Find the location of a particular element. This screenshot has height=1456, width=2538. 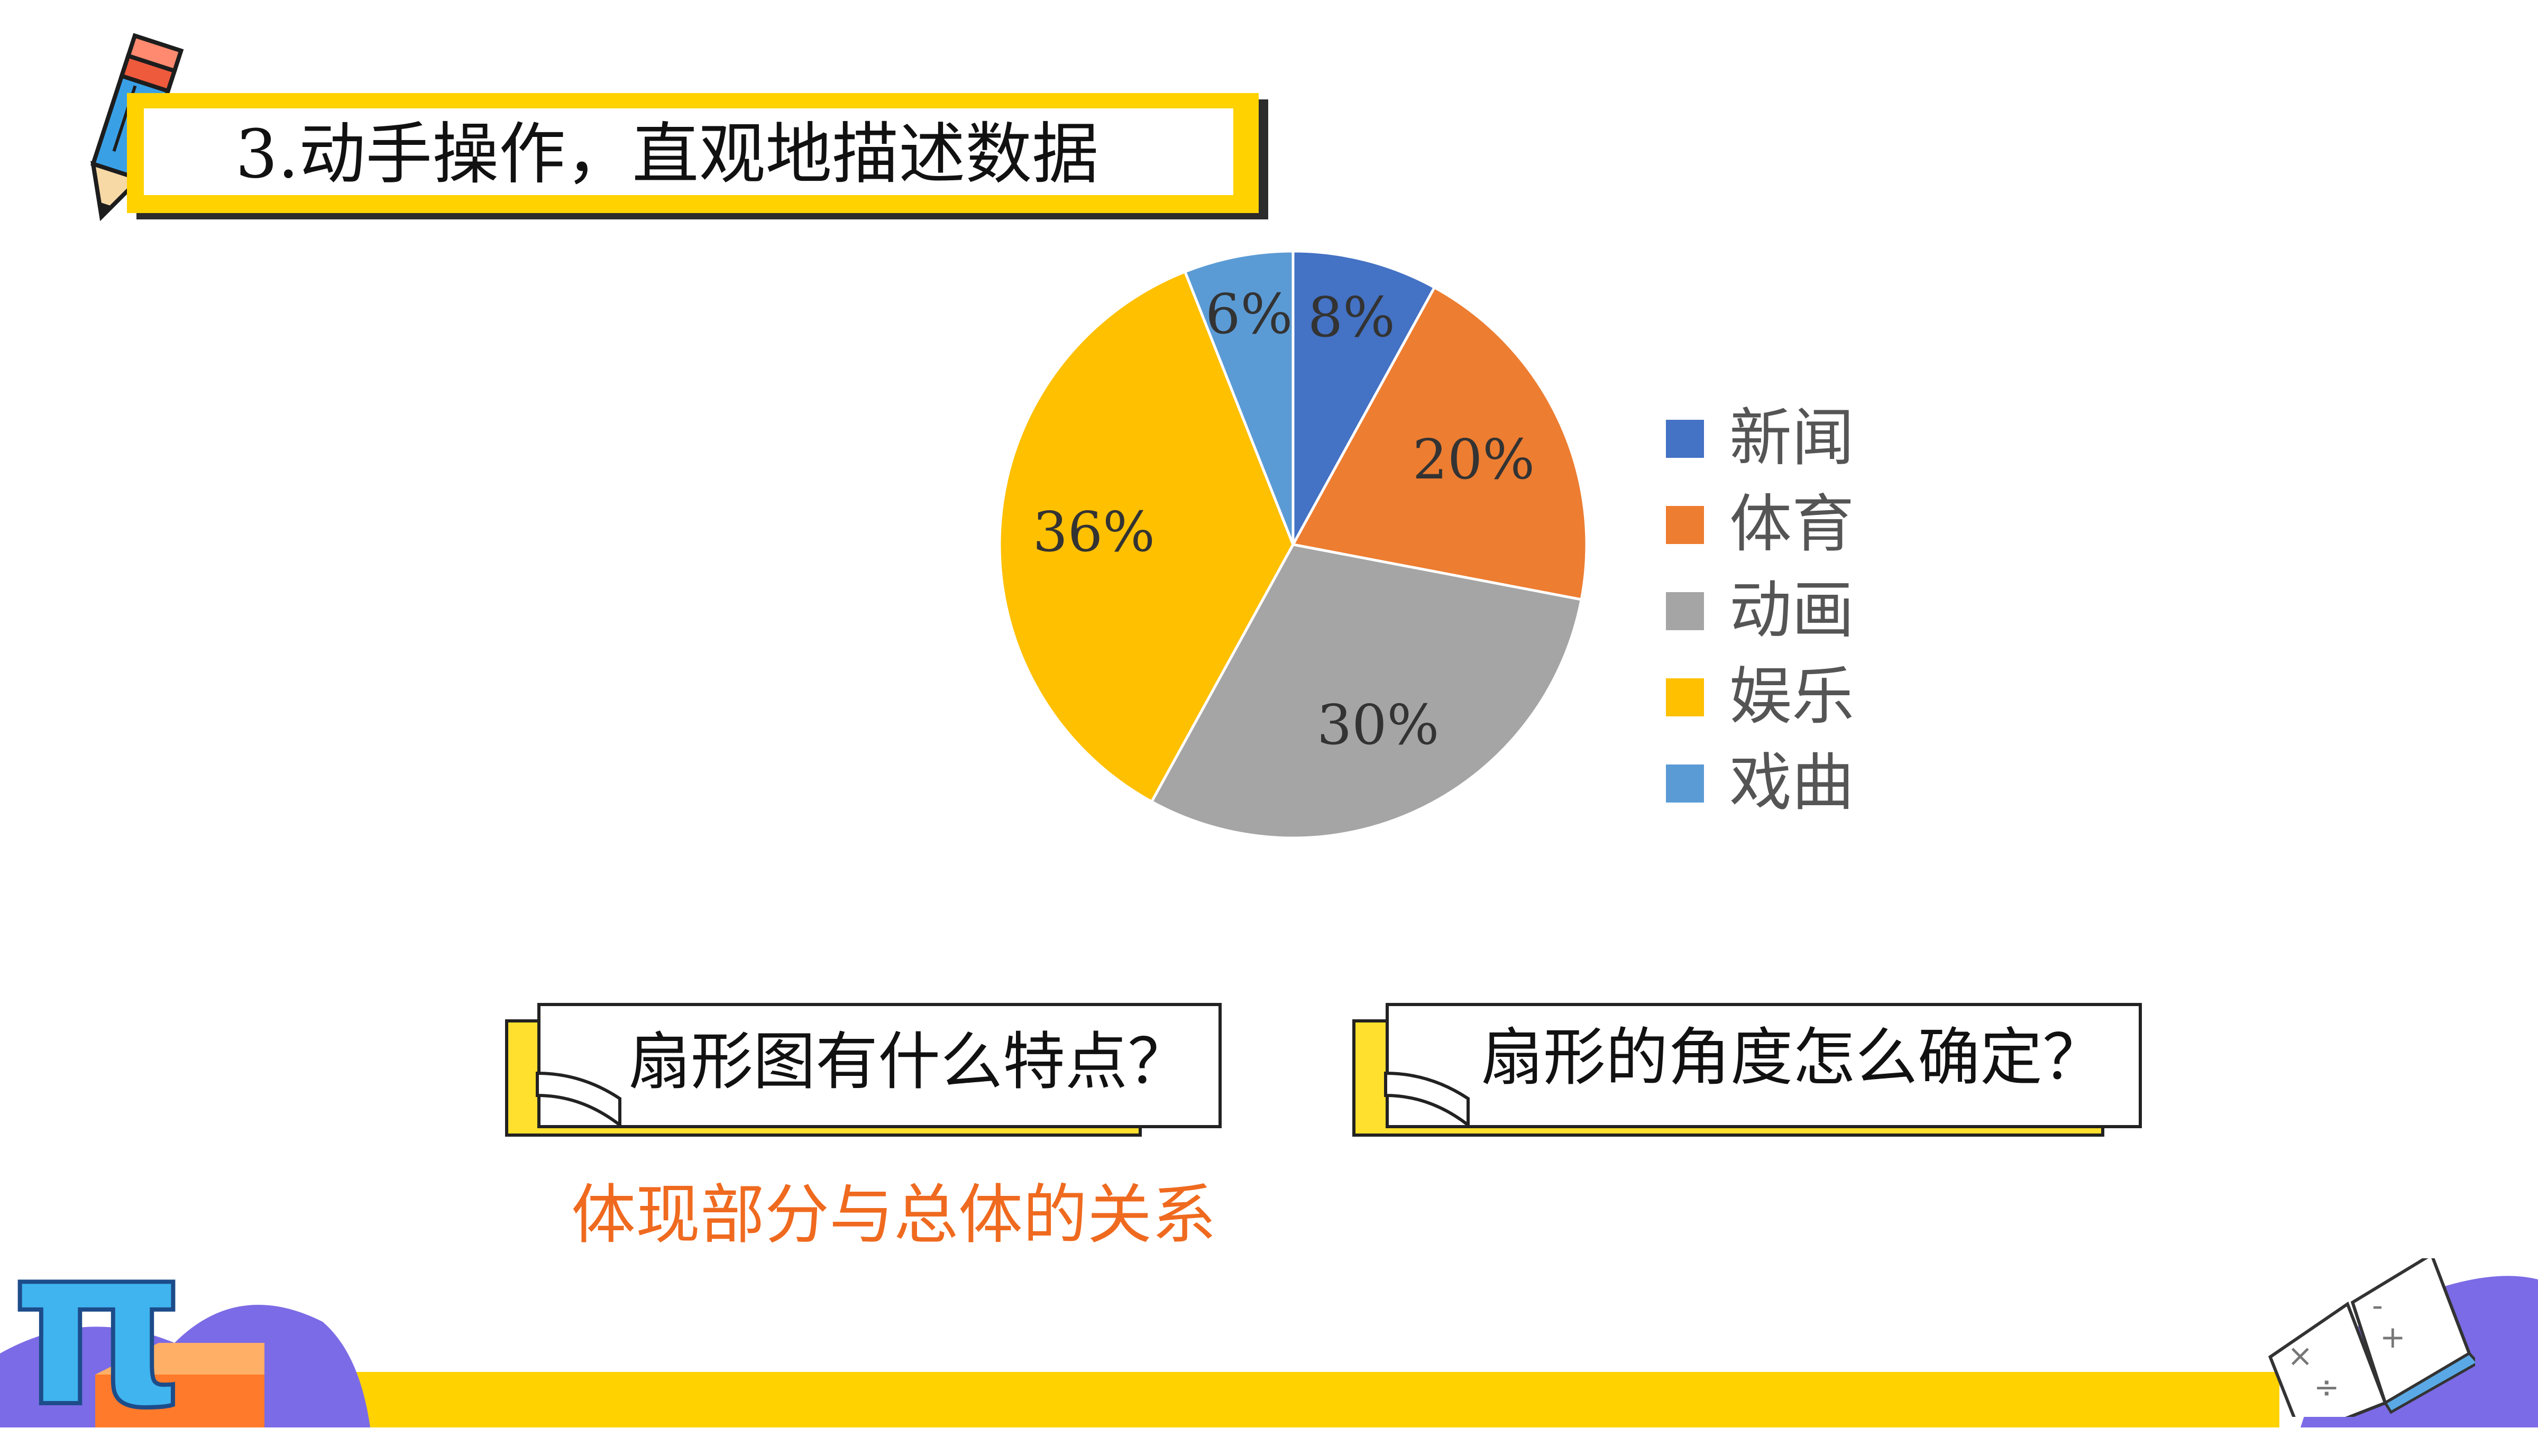

page-title: 3.动手操作，直观地描述数据 is located at coordinates (667, 154).